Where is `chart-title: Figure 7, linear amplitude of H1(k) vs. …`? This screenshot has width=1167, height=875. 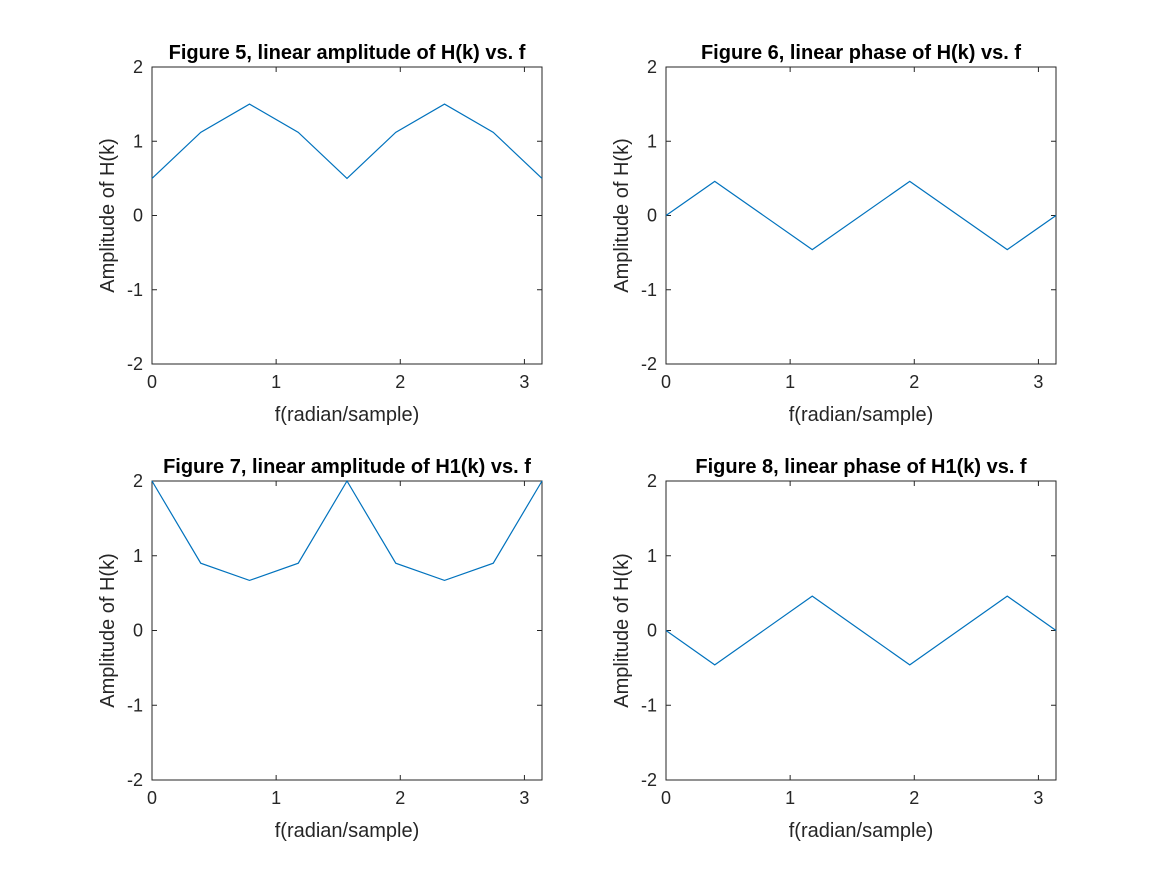 chart-title: Figure 7, linear amplitude of H1(k) vs. … is located at coordinates (347, 467).